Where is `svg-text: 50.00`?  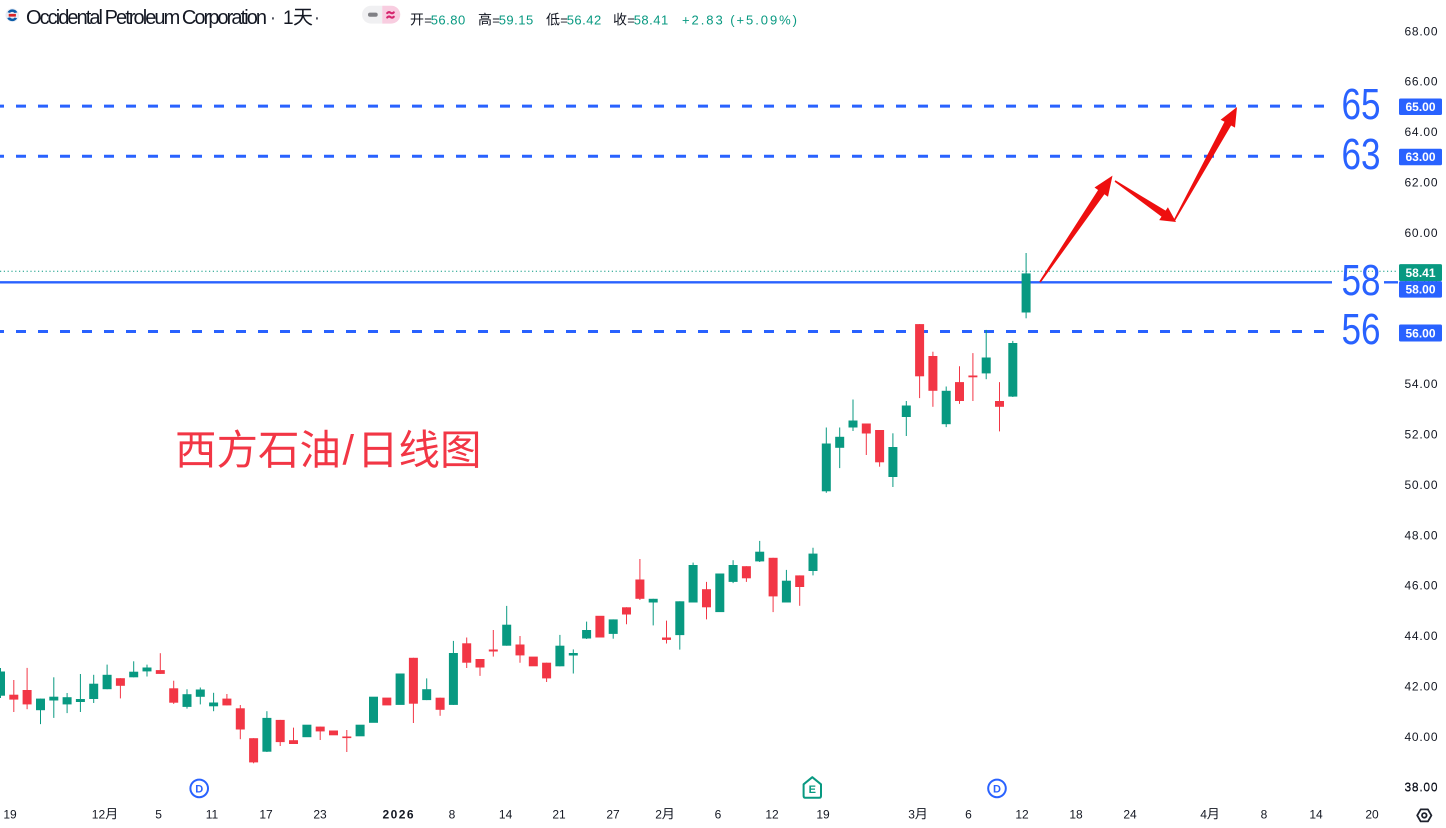
svg-text: 50.00 is located at coordinates (1421, 485).